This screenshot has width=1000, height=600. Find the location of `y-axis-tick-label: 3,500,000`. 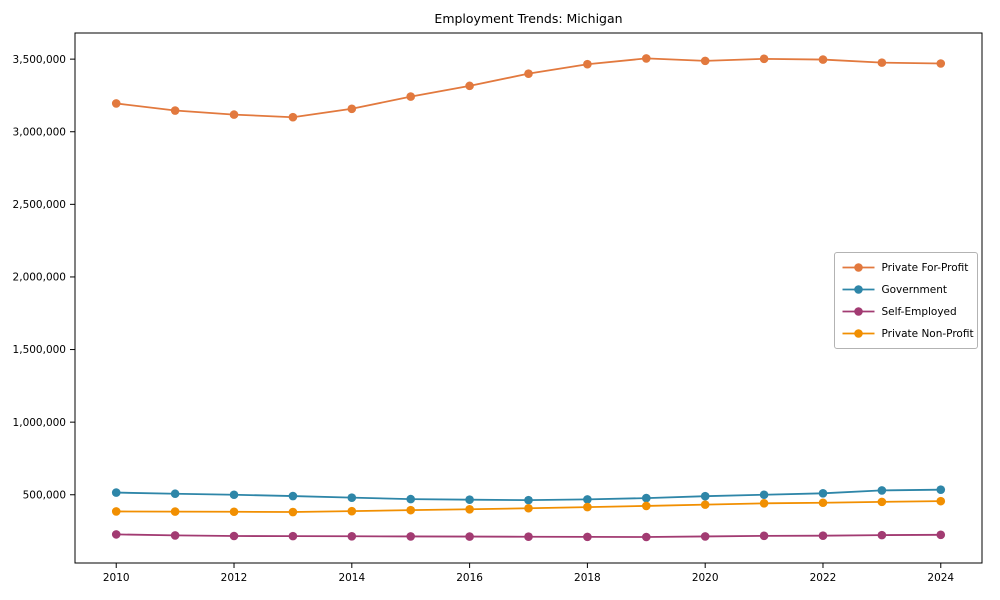

y-axis-tick-label: 3,500,000 is located at coordinates (39, 60).